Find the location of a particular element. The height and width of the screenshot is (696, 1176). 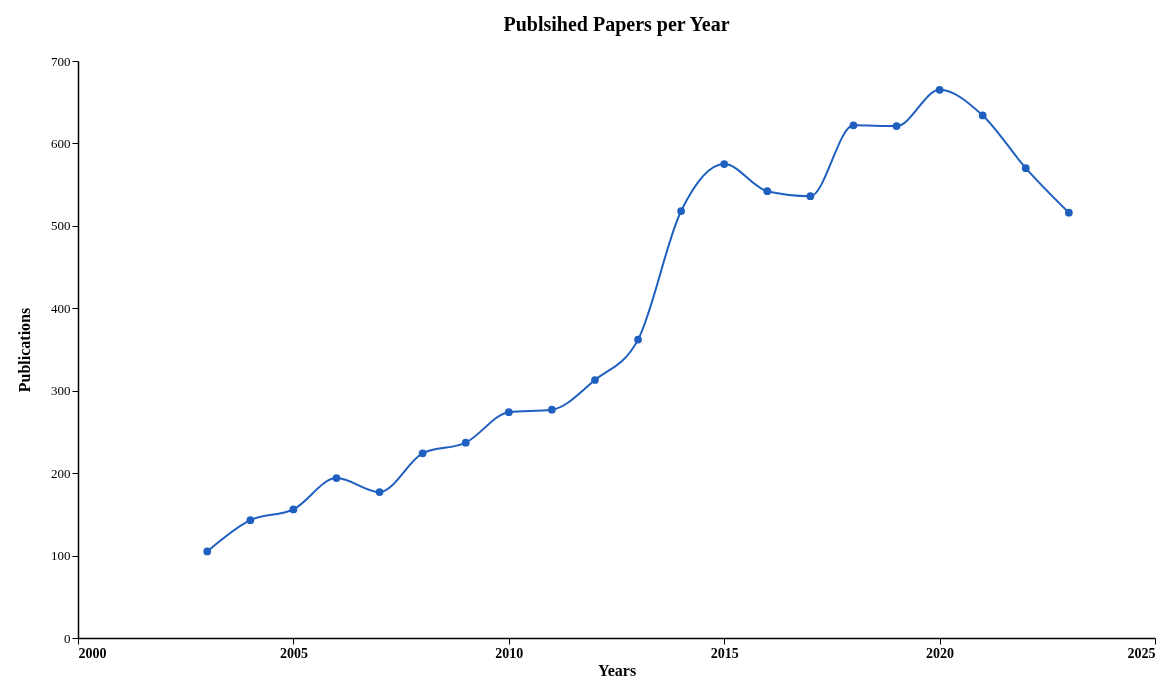

y-tick-label: 200 is located at coordinates (61, 473).